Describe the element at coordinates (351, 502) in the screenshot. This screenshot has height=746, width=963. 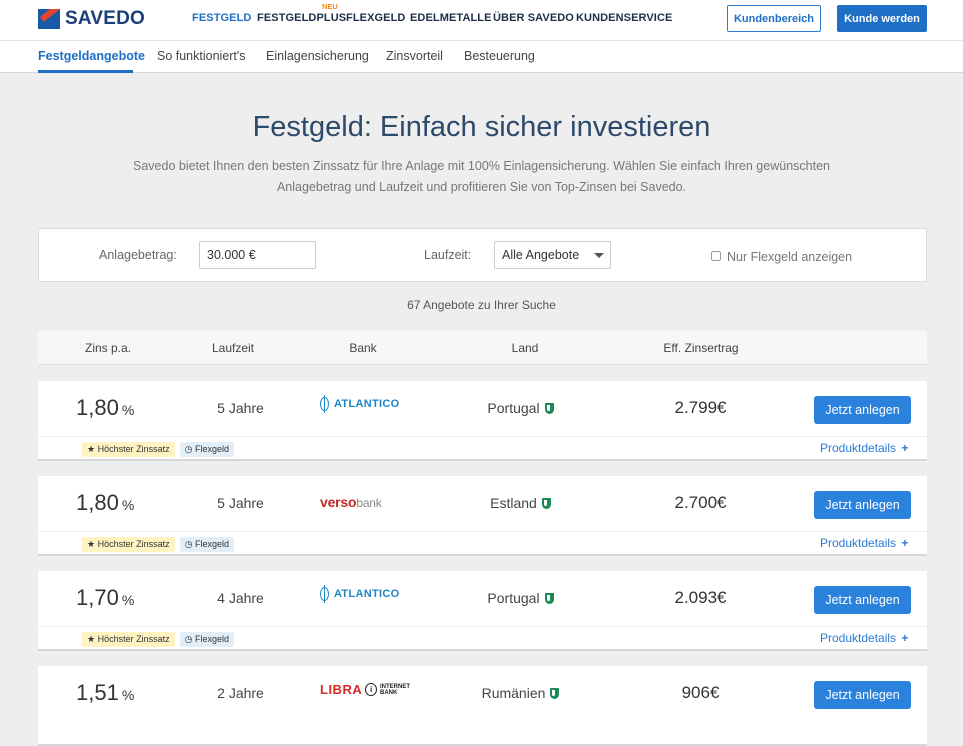
I see `bank-logo-verso: versobank` at that location.